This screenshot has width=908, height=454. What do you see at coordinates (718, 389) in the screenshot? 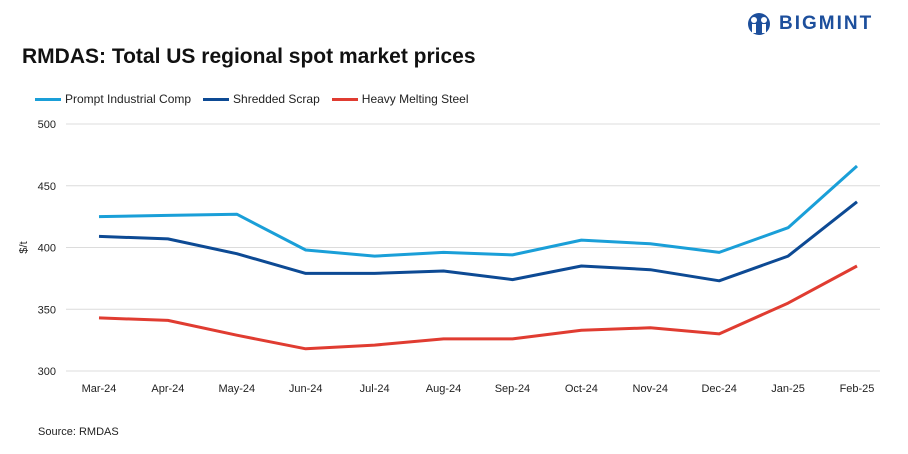
I see `x-tick-label: Dec-24` at bounding box center [718, 389].